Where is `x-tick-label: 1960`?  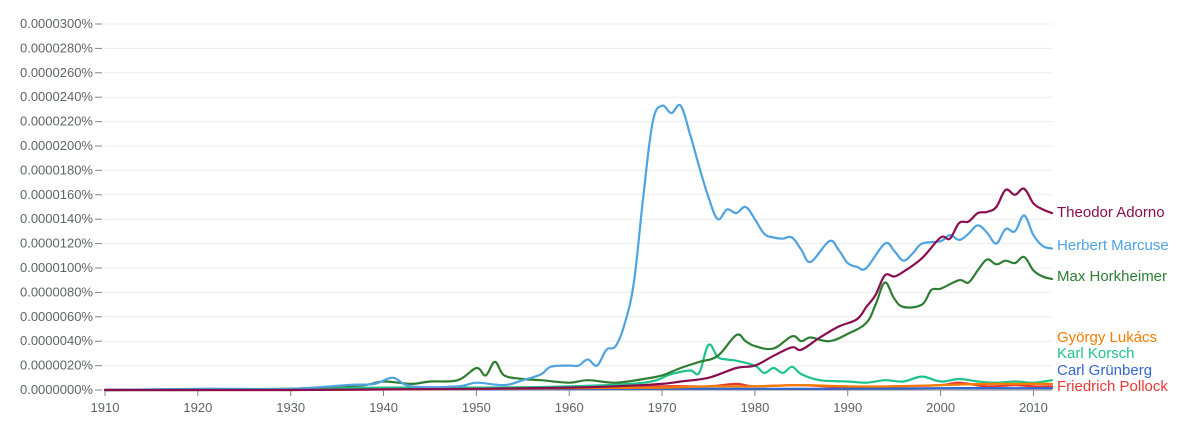
x-tick-label: 1960 is located at coordinates (569, 407).